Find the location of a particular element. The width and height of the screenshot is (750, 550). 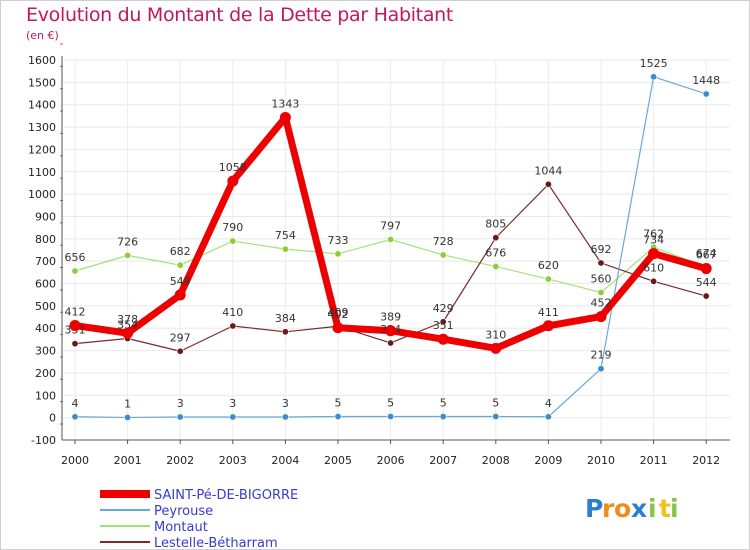

data-label: 297 is located at coordinates (180, 337).